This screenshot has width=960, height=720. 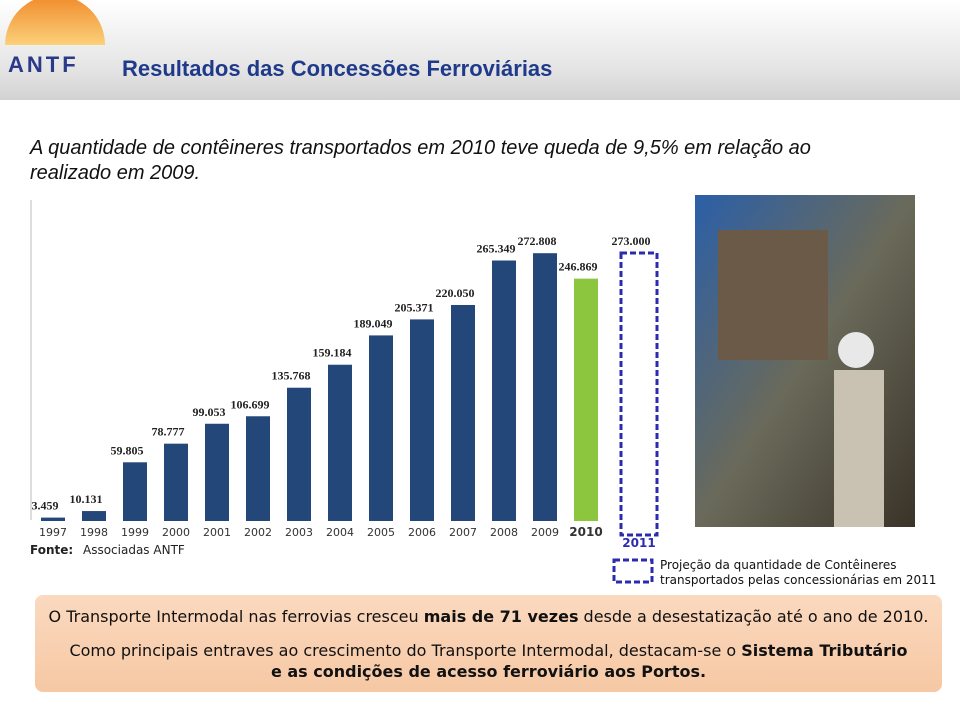 I want to click on x-tick-label: 2010, so click(x=585, y=532).